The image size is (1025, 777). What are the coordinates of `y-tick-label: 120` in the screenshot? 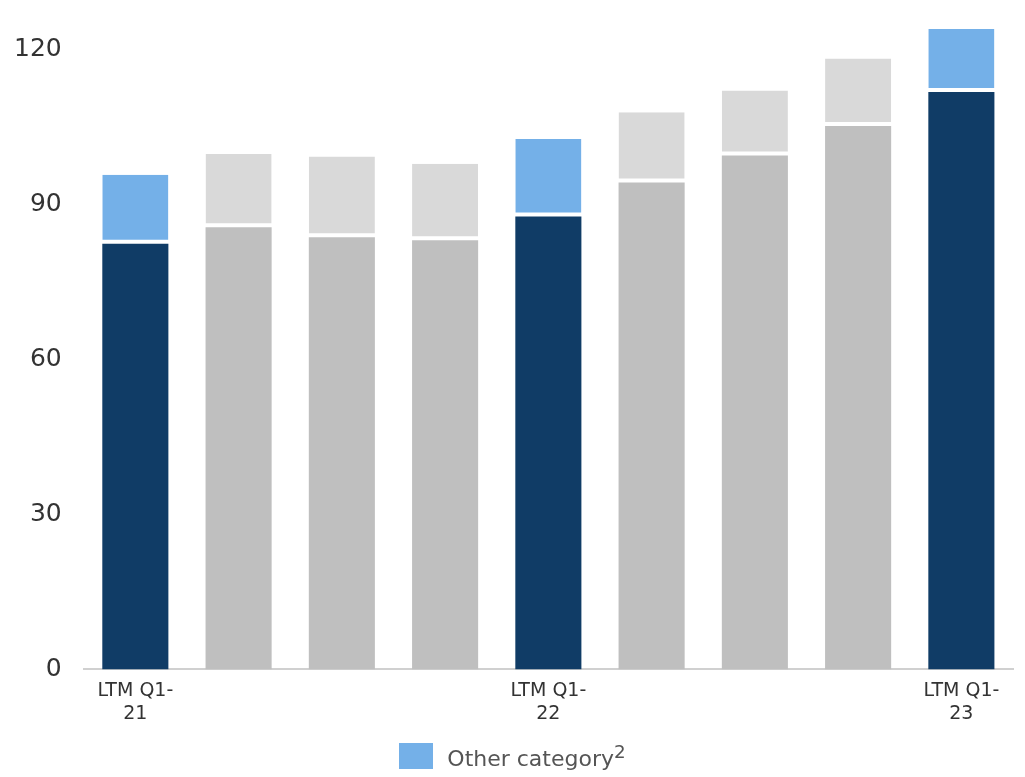 It's located at (38, 48).